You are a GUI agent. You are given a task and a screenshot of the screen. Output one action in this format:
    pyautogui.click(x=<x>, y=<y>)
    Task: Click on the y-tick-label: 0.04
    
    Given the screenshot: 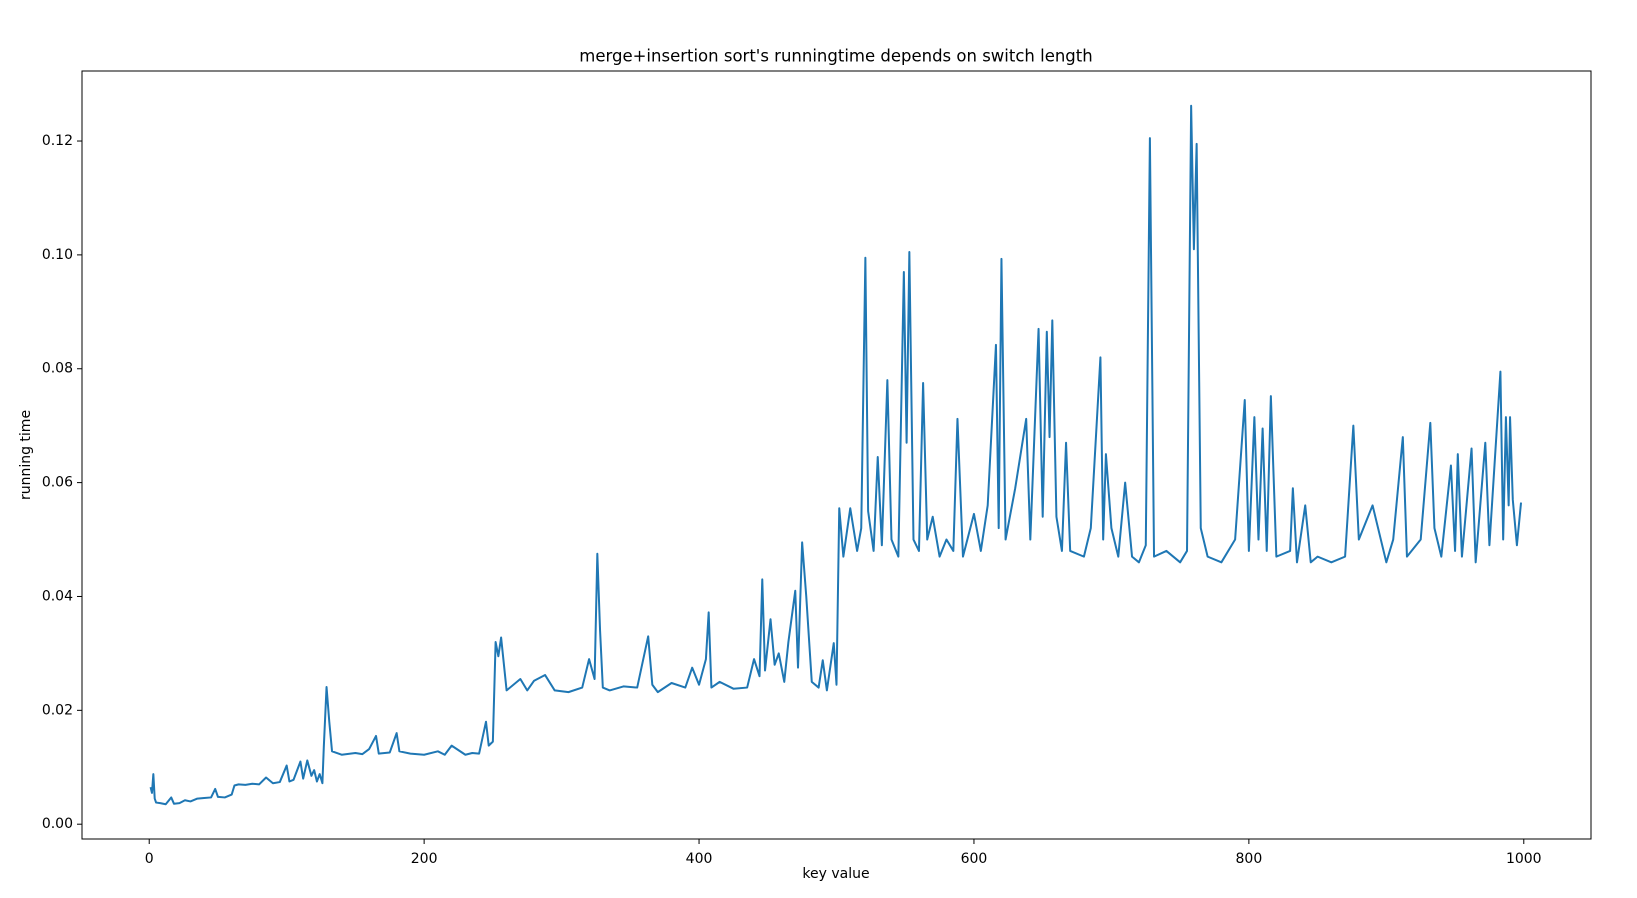 What is the action you would take?
    pyautogui.click(x=57, y=596)
    